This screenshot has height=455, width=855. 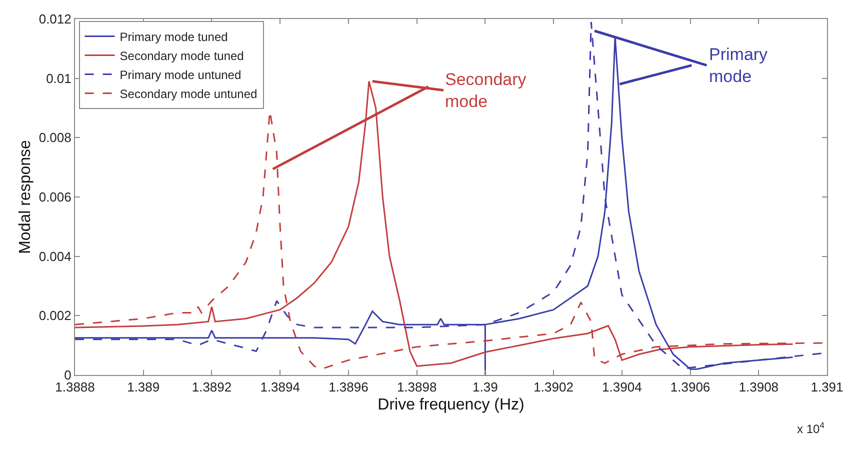 I want to click on y-tick-label: 0.006, so click(x=55, y=197).